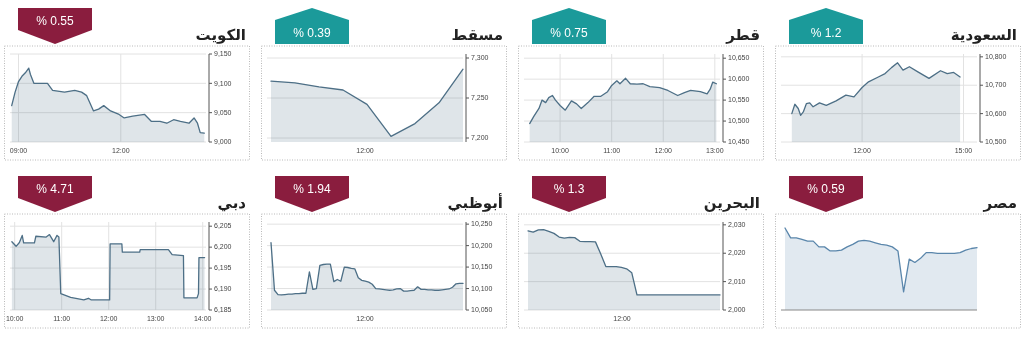  What do you see at coordinates (477, 35) in the screenshot?
I see `chart-title: مسقط` at bounding box center [477, 35].